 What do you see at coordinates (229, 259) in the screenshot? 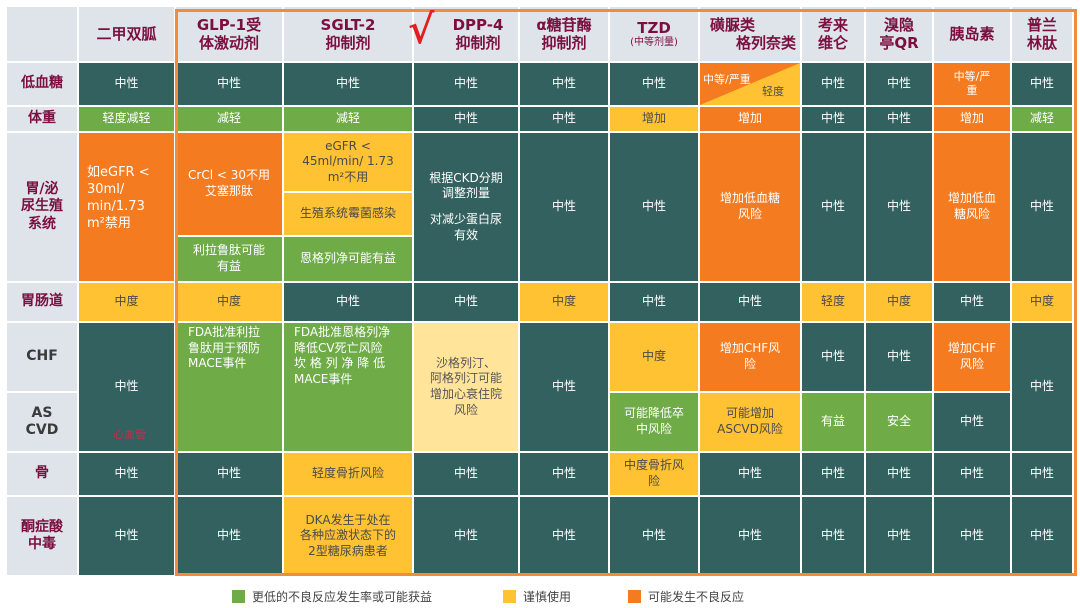
I see `cell-renal-glp1-liraglutide: 利拉鲁肽可能 有益` at bounding box center [229, 259].